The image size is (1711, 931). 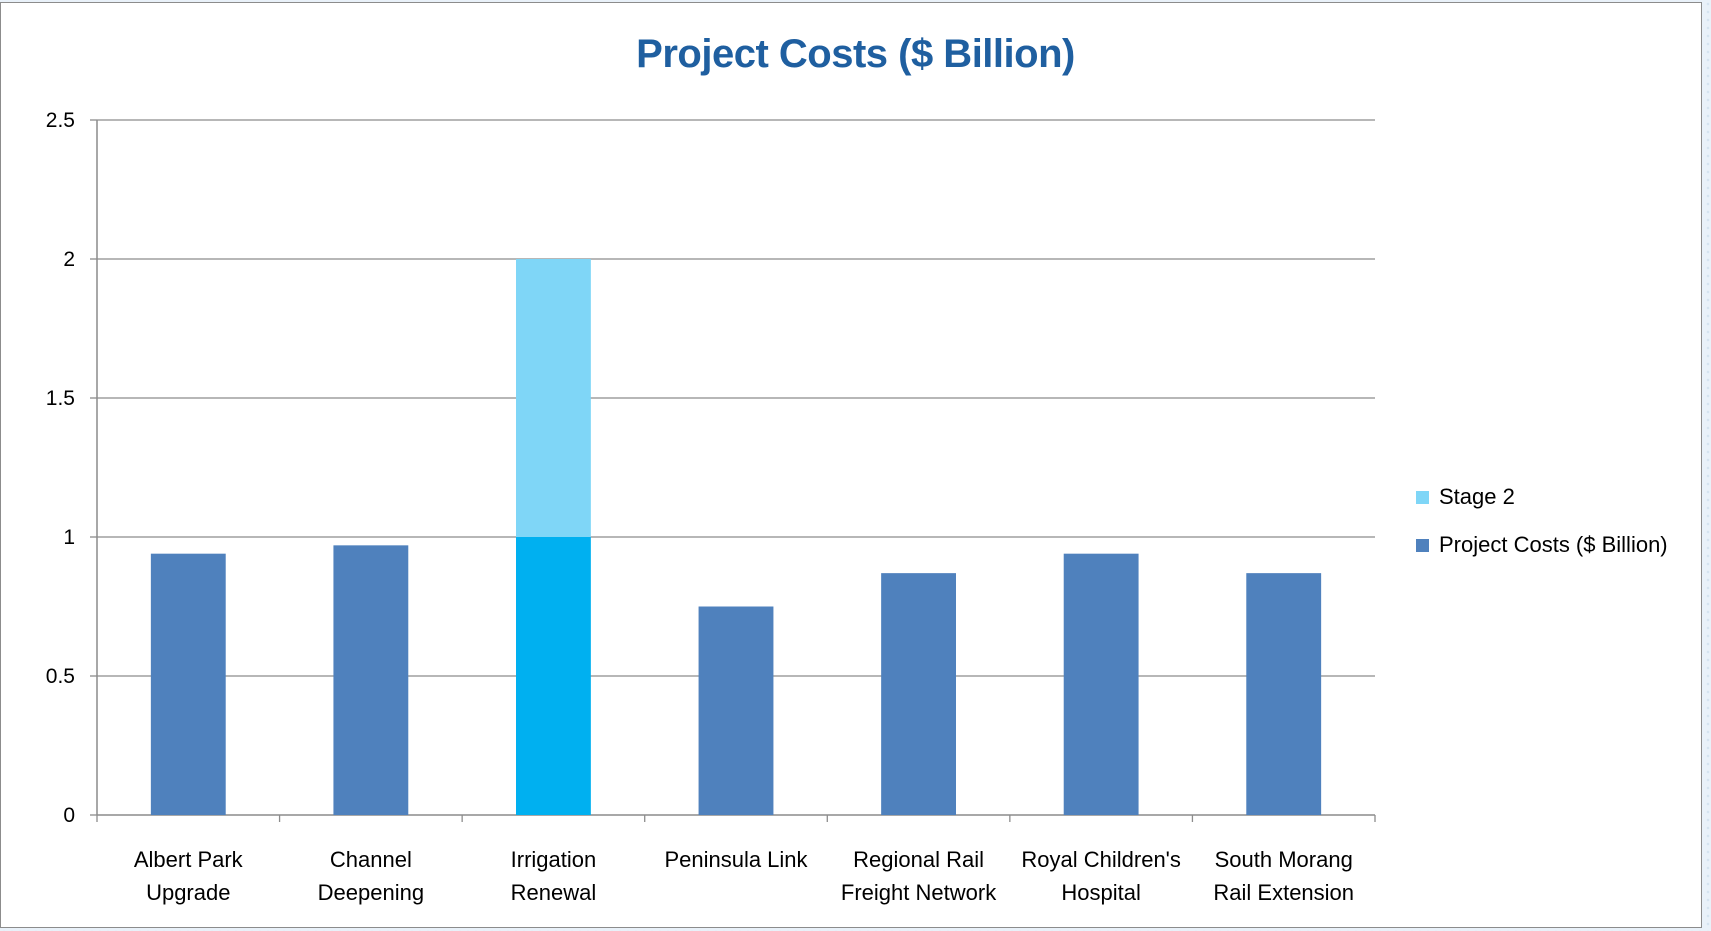 What do you see at coordinates (554, 892) in the screenshot?
I see `x-tick-label: Renewal` at bounding box center [554, 892].